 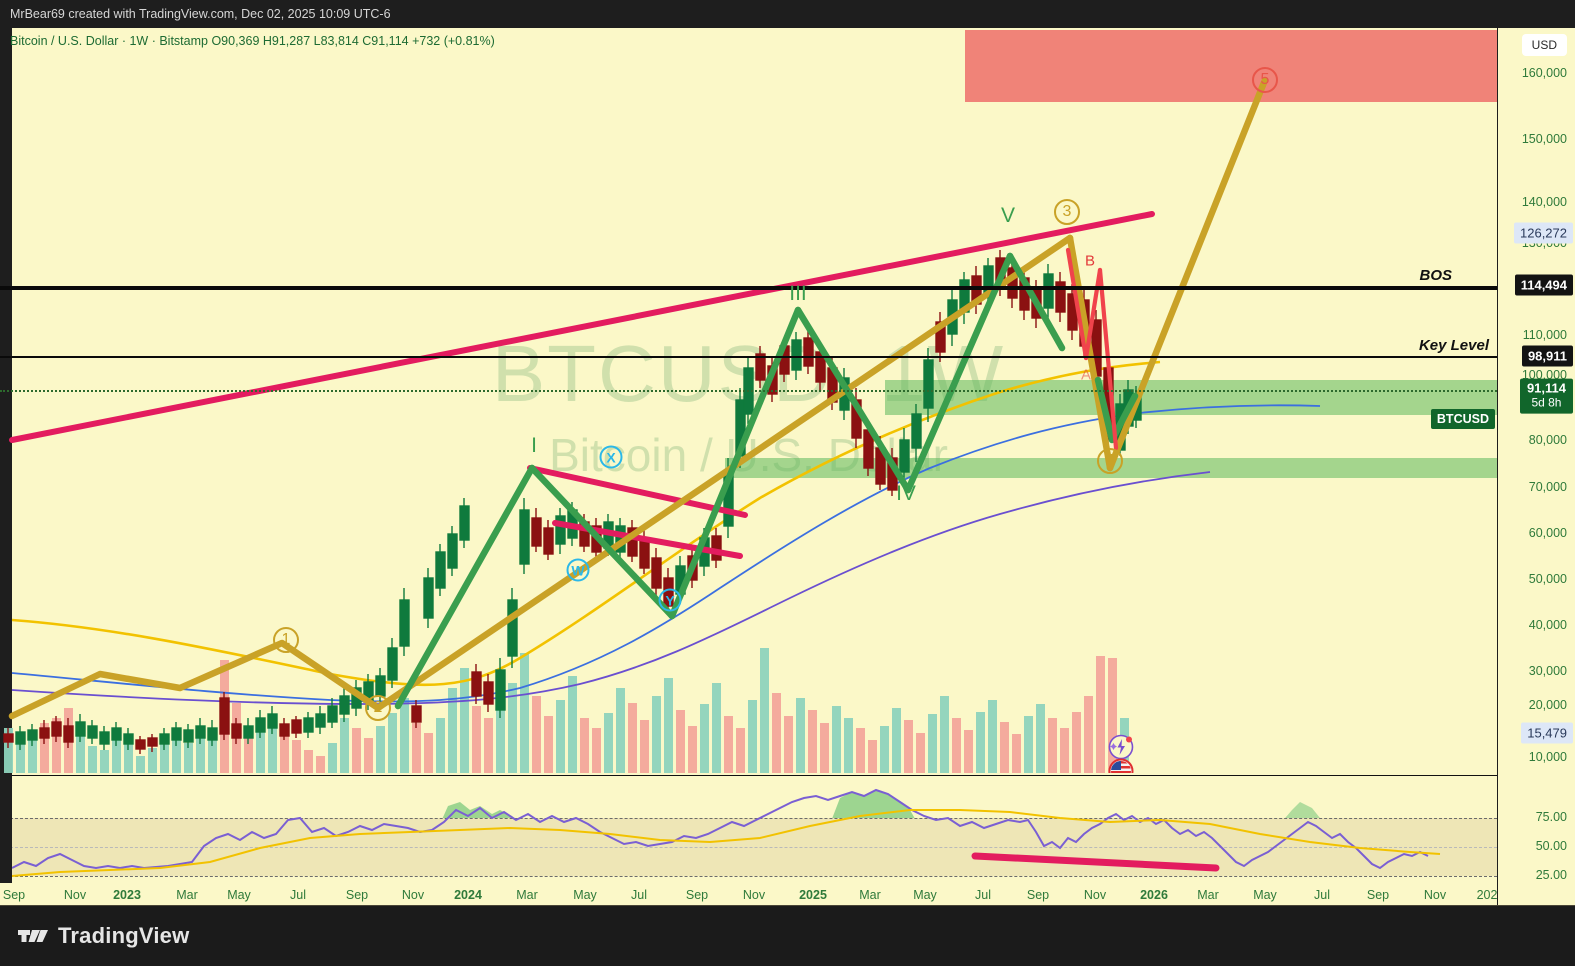 What do you see at coordinates (578, 570) in the screenshot?
I see `wave-circle-W: W` at bounding box center [578, 570].